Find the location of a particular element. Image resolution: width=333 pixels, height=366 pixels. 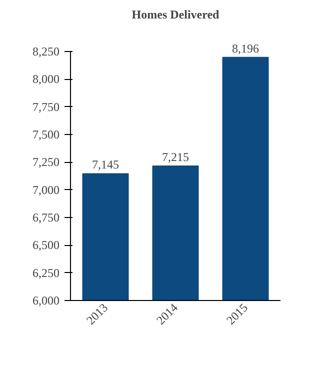

y-tick-label: 6,500 is located at coordinates (46, 245).